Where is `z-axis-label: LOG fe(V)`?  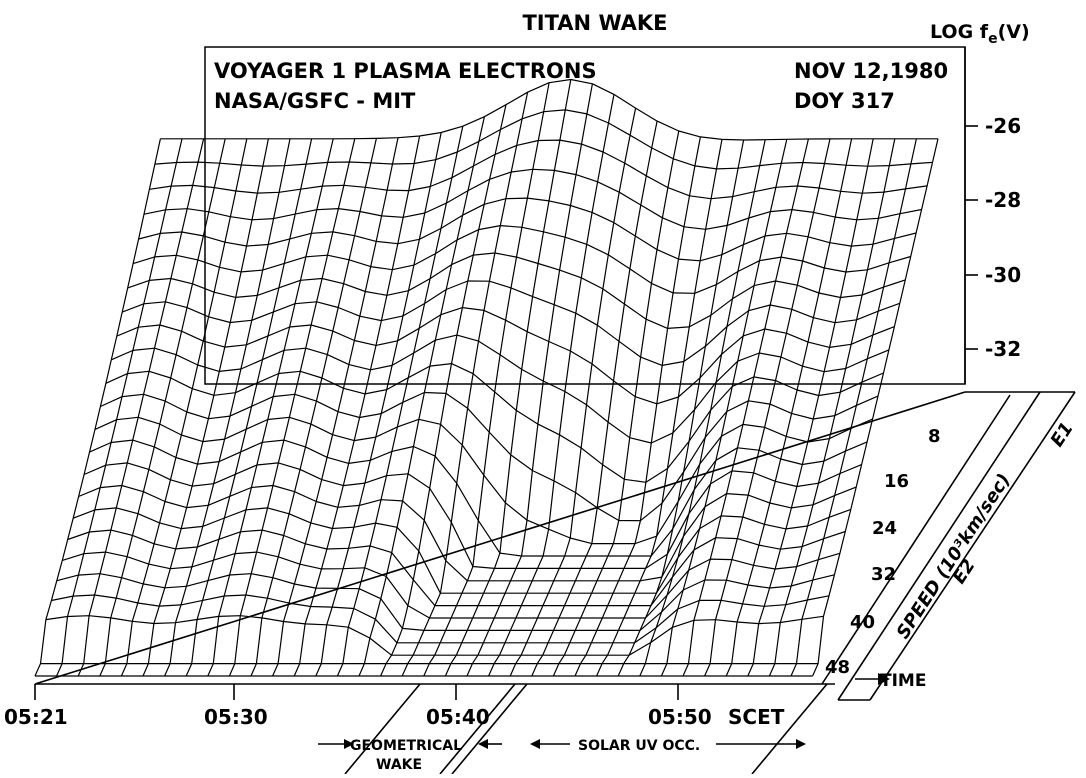 z-axis-label: LOG fe(V) is located at coordinates (980, 34).